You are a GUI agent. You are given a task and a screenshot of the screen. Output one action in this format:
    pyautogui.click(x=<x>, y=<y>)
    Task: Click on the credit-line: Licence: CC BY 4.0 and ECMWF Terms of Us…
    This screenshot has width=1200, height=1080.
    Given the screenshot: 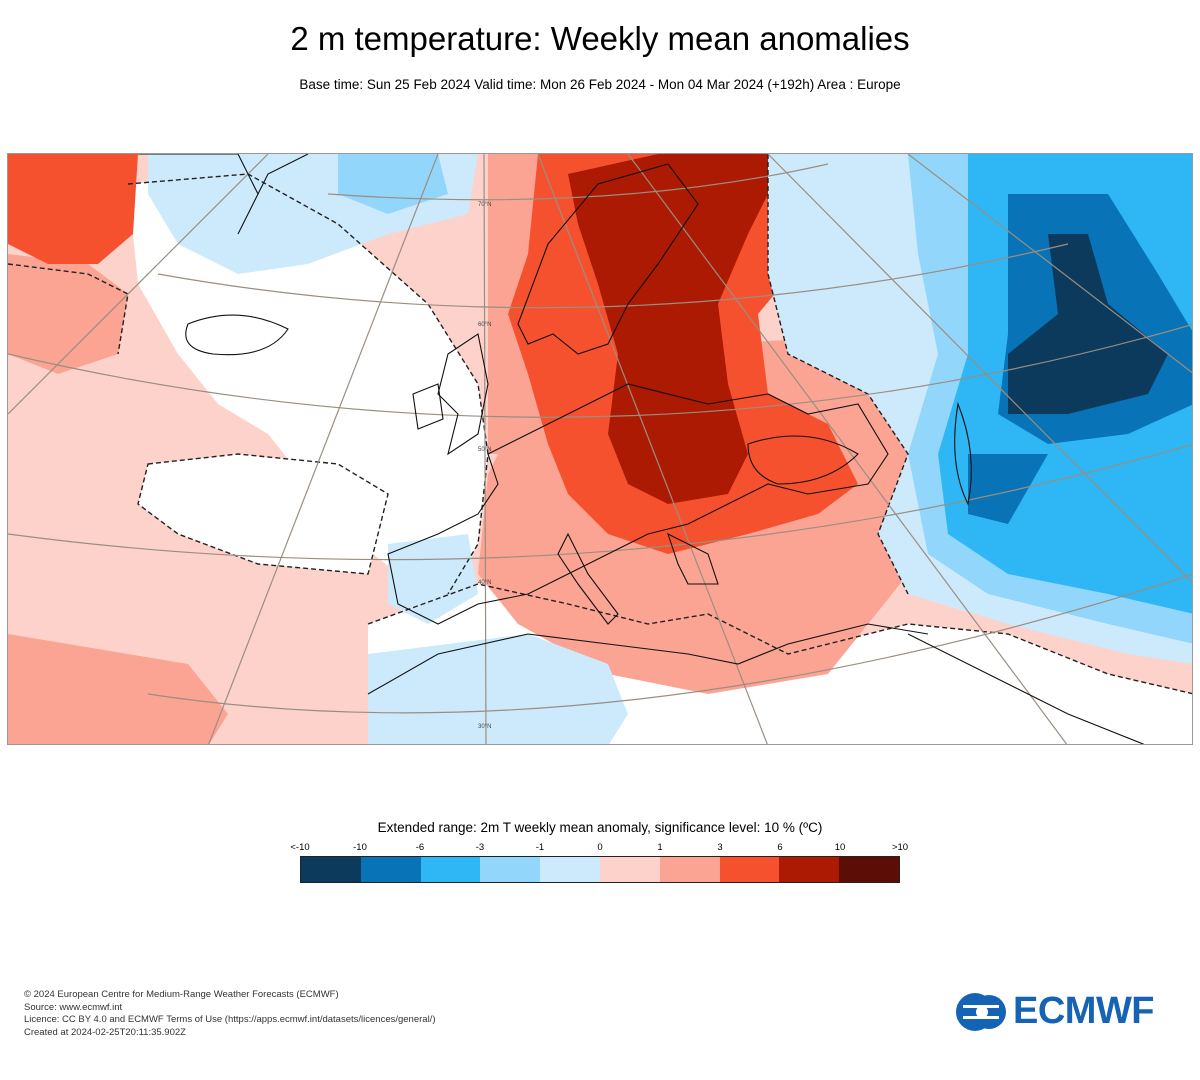 What is the action you would take?
    pyautogui.click(x=230, y=1019)
    